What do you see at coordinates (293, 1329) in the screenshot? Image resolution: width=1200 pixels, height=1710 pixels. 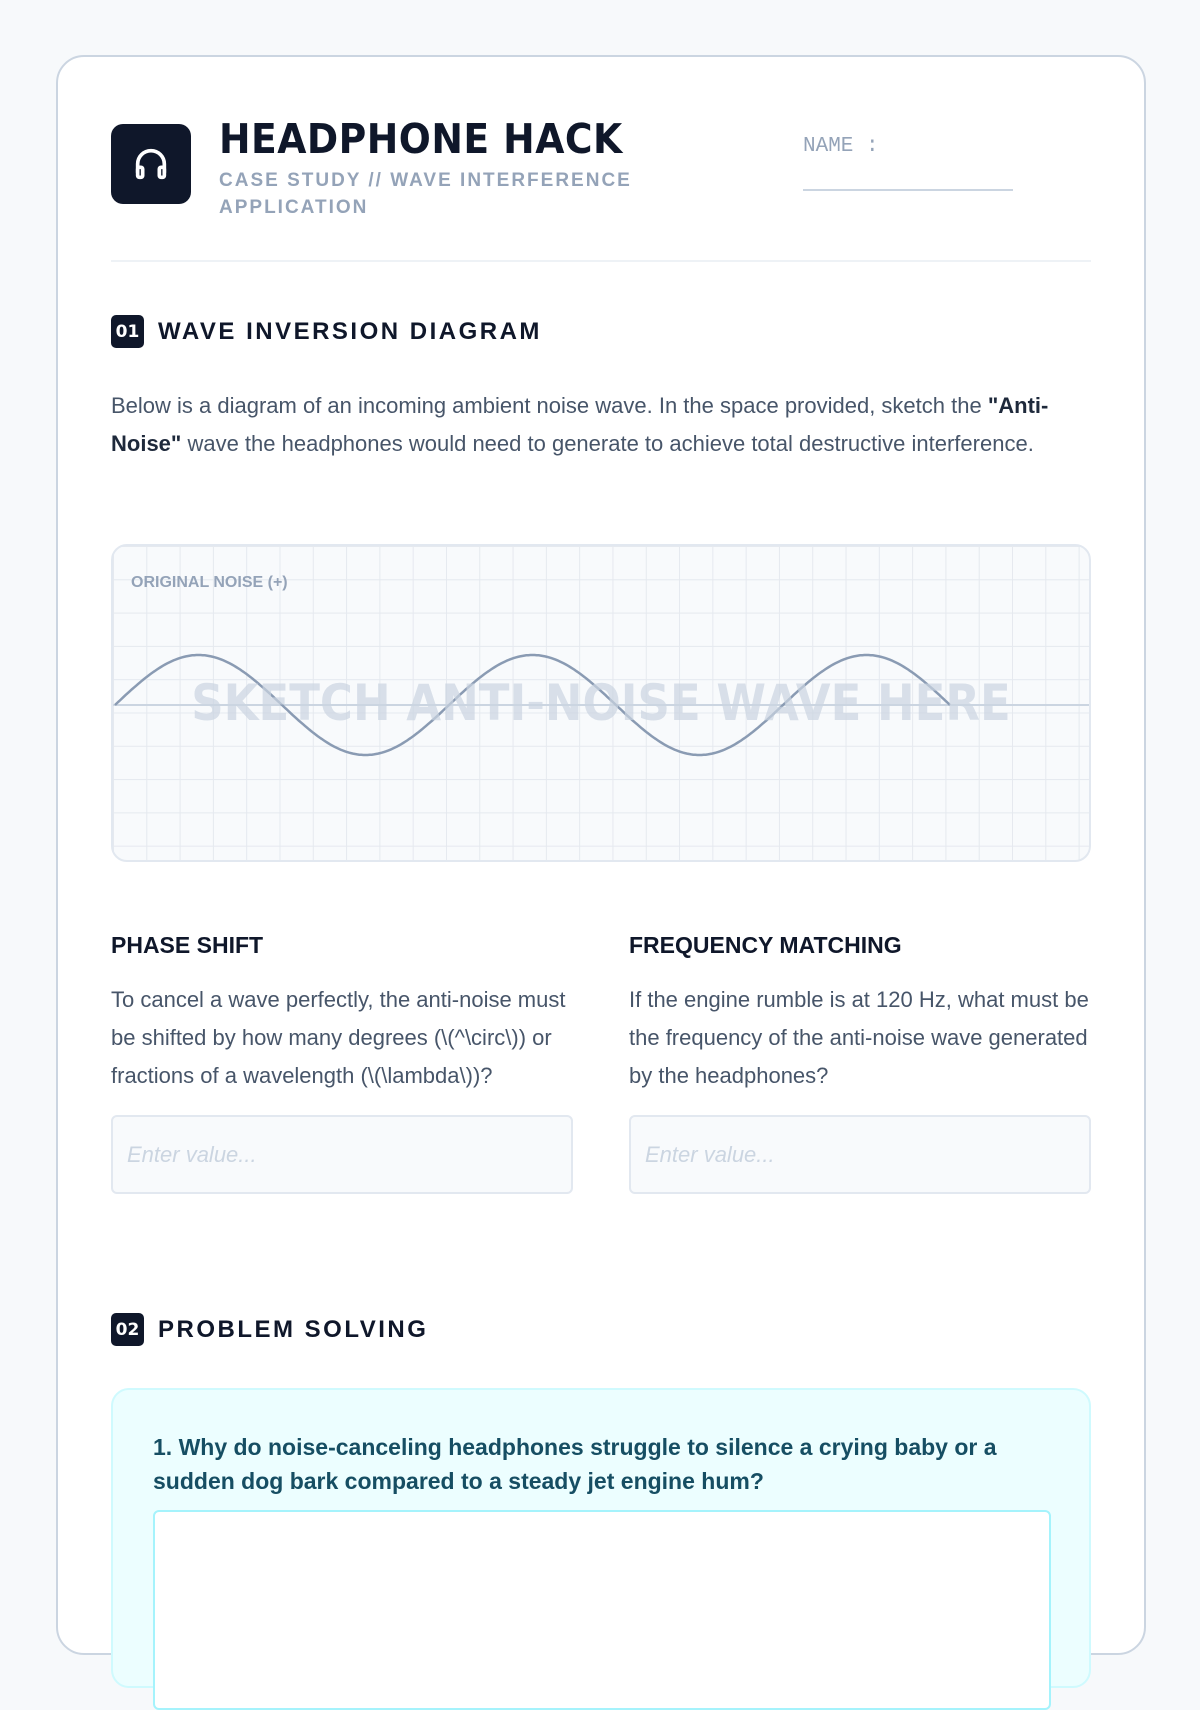 I see `section-title: PROBLEM SOLVING` at bounding box center [293, 1329].